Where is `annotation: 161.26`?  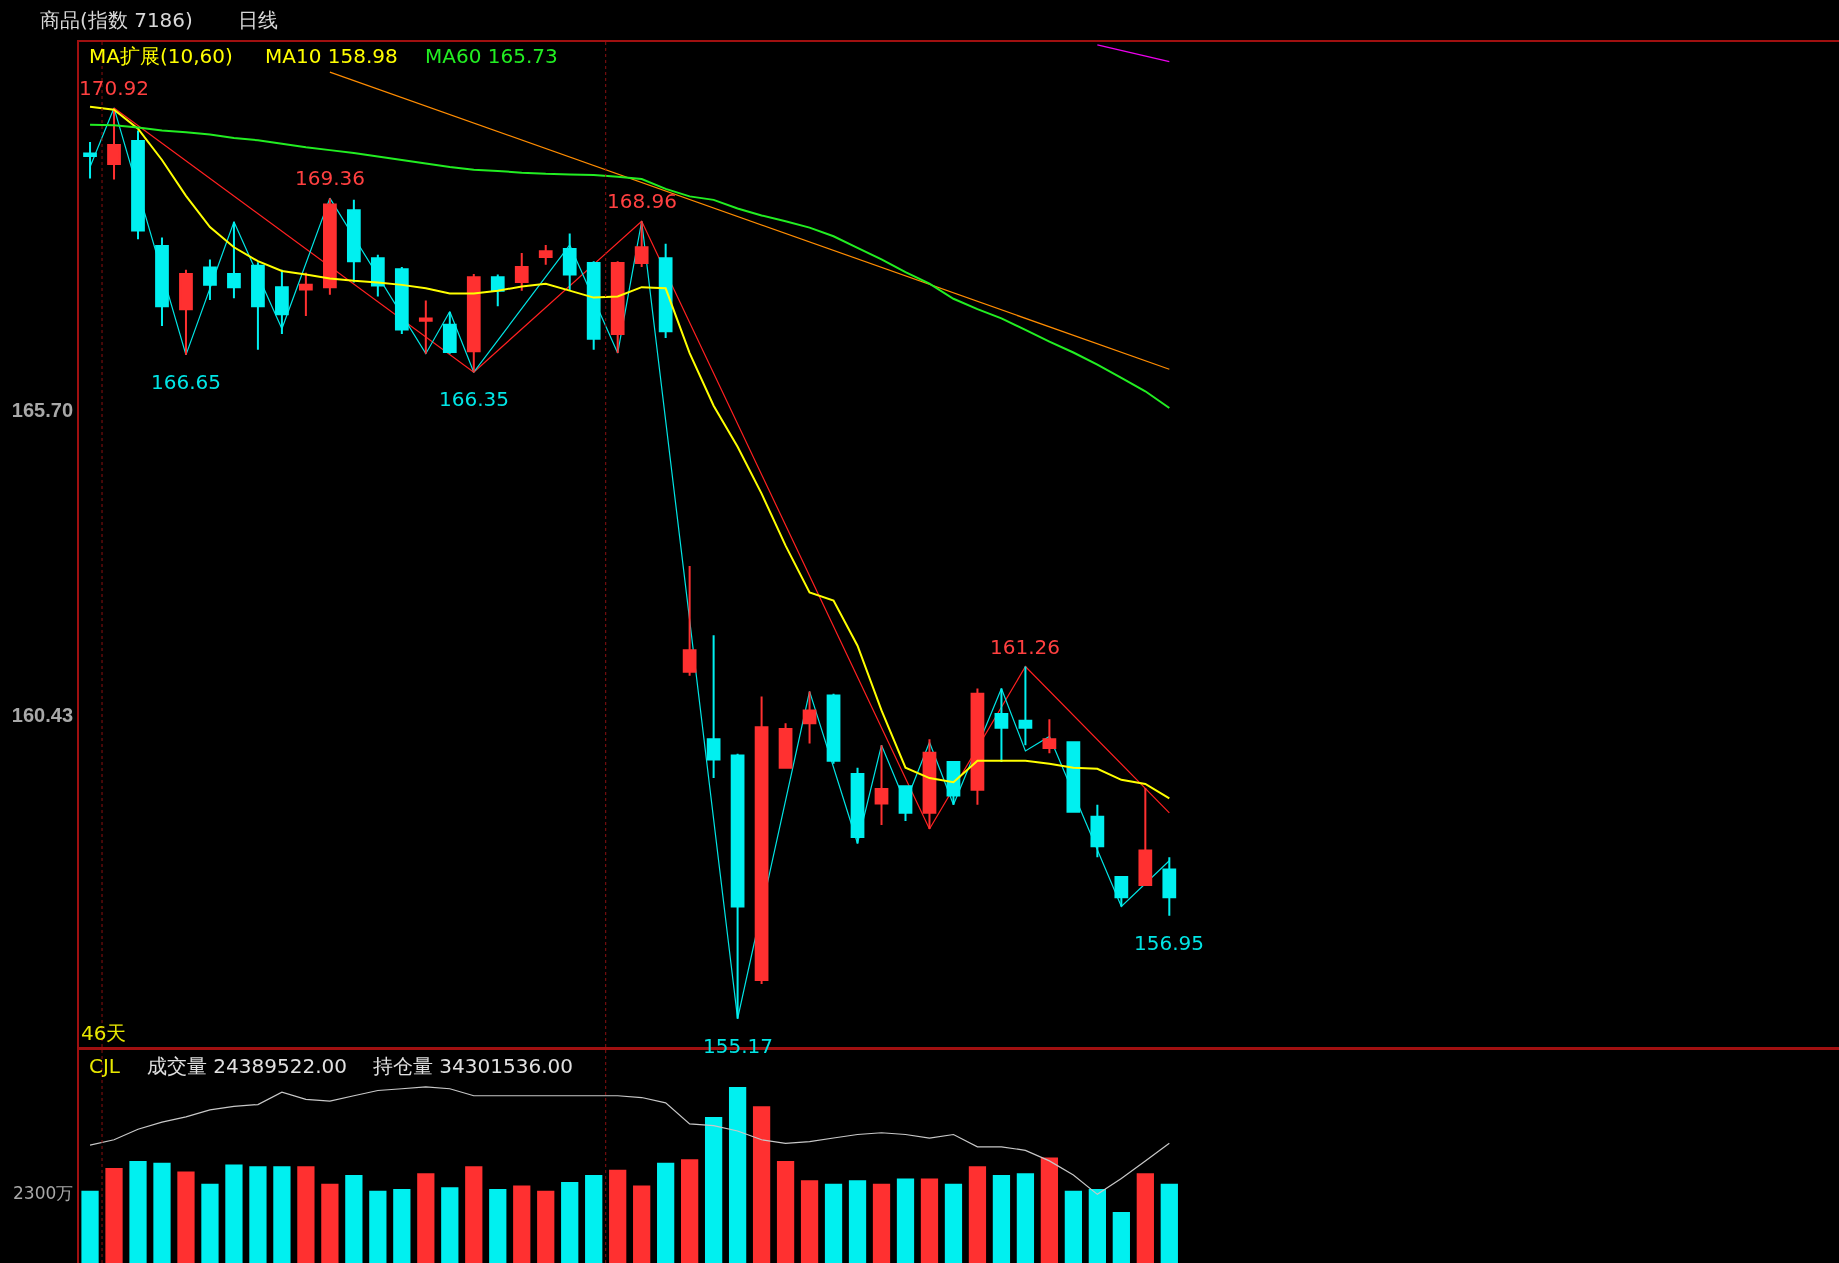
annotation: 161.26 is located at coordinates (1025, 647).